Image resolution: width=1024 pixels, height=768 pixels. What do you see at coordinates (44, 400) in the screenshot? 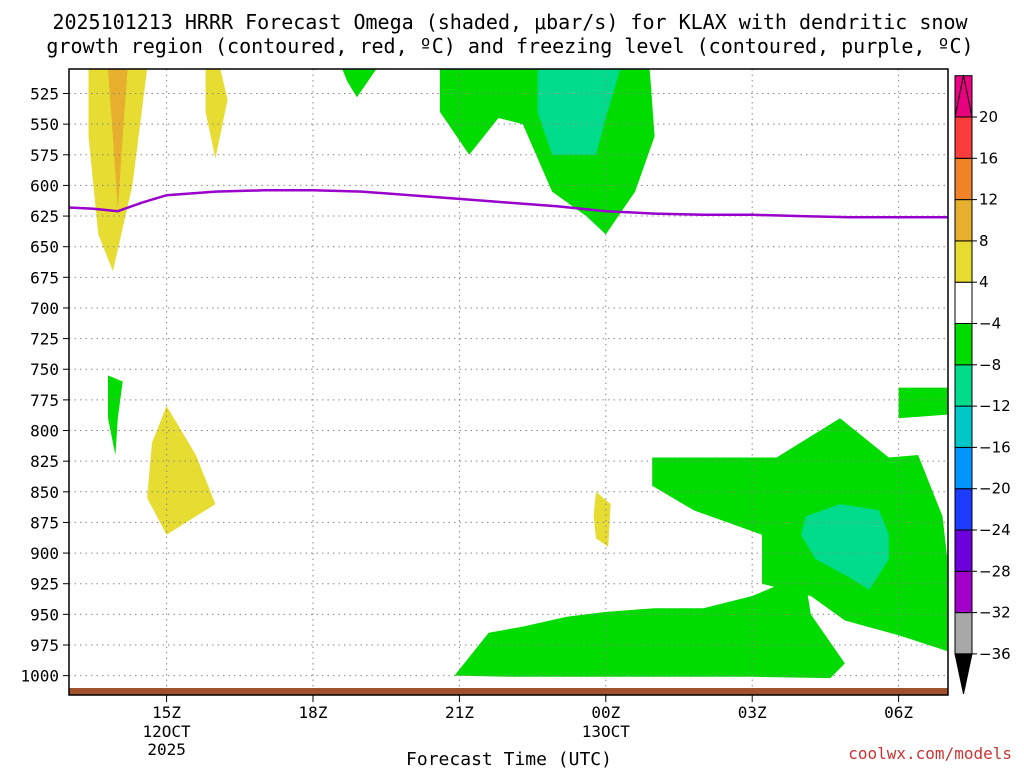
I see `y-tick-label-775: 775` at bounding box center [44, 400].